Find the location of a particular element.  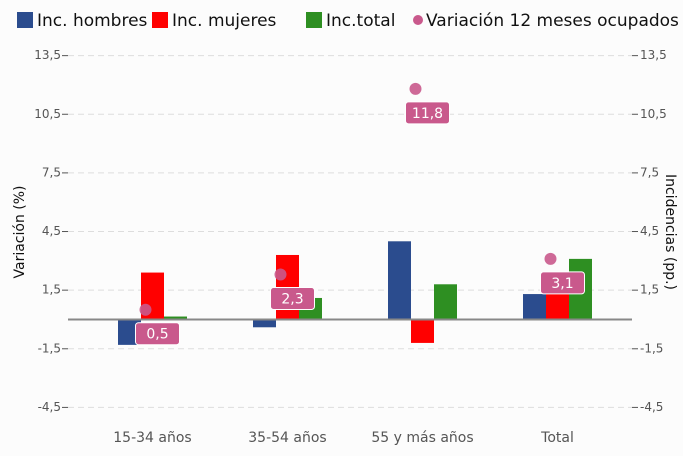

y-tick-label: -4,5 is located at coordinates (49, 407).